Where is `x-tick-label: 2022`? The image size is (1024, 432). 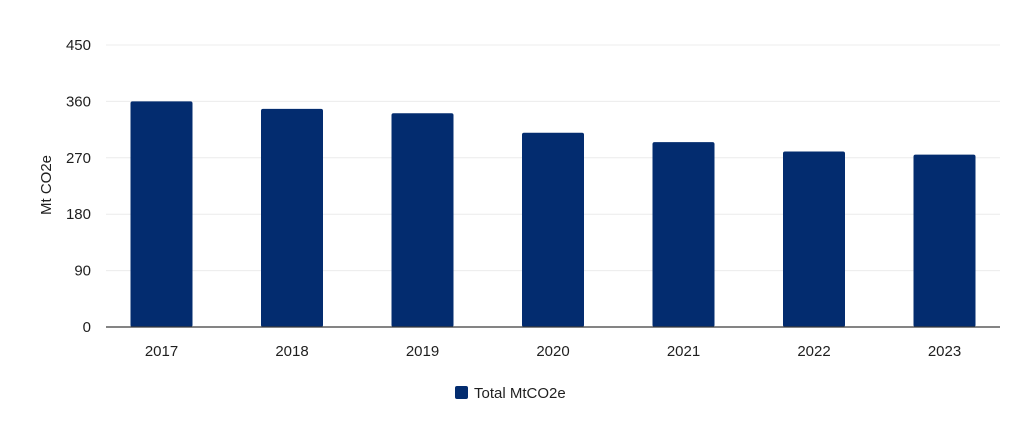 x-tick-label: 2022 is located at coordinates (813, 351).